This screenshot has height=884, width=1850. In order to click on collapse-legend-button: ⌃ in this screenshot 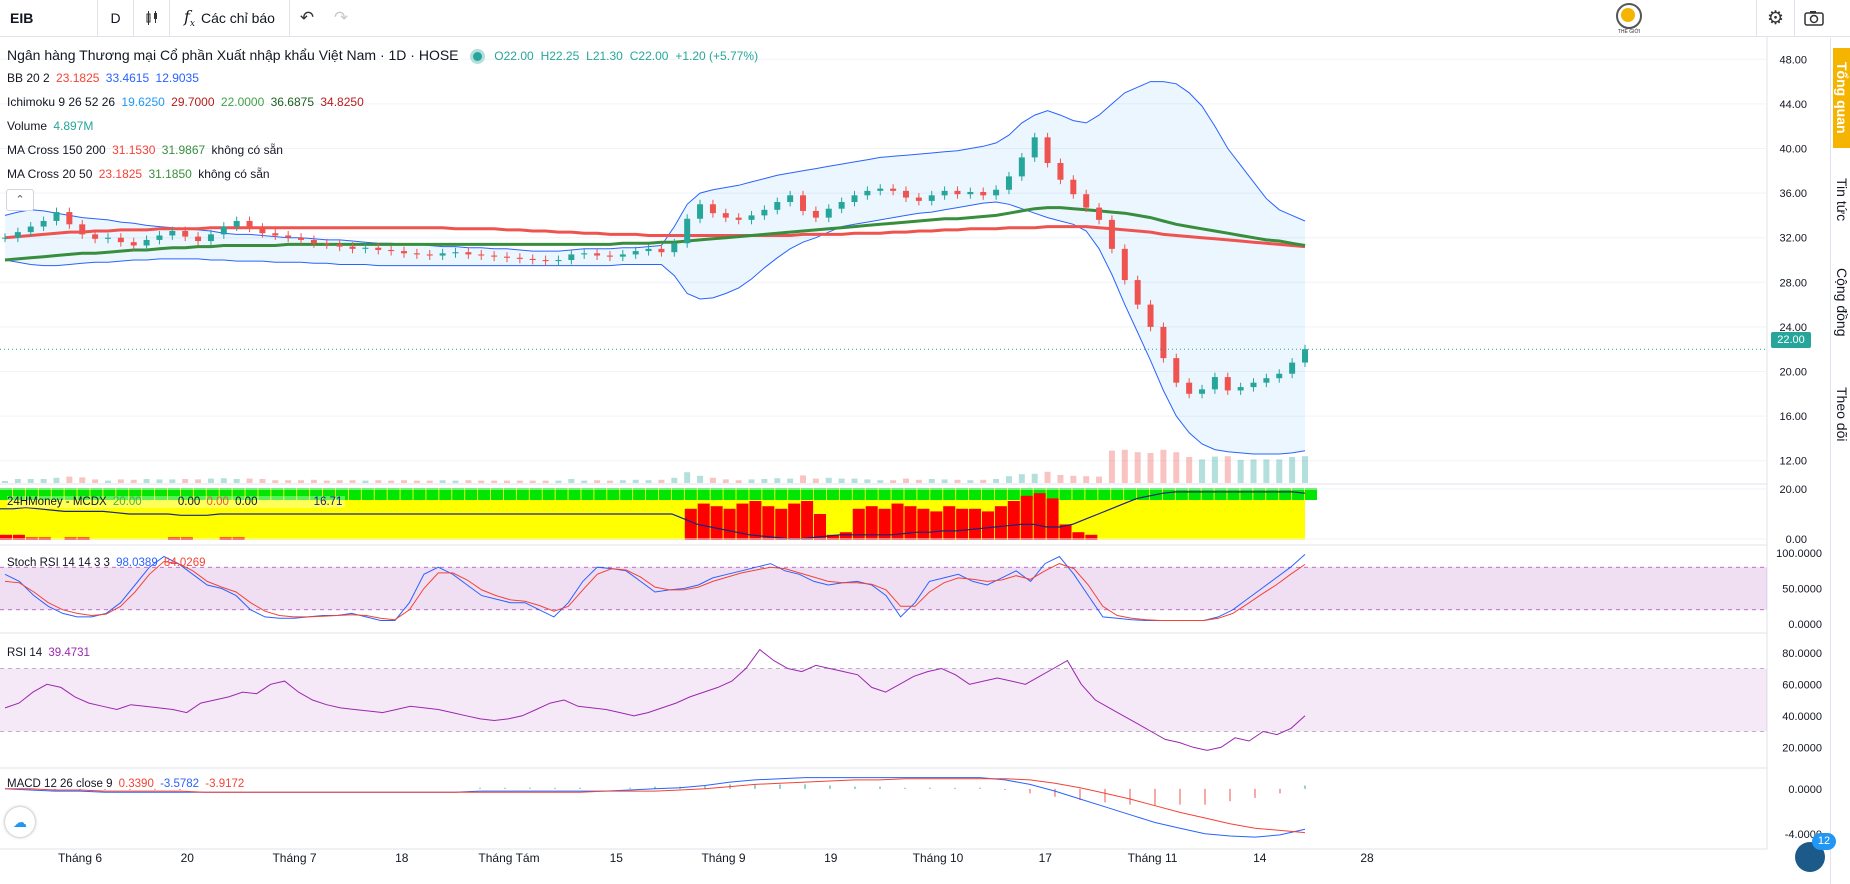, I will do `click(20, 200)`.